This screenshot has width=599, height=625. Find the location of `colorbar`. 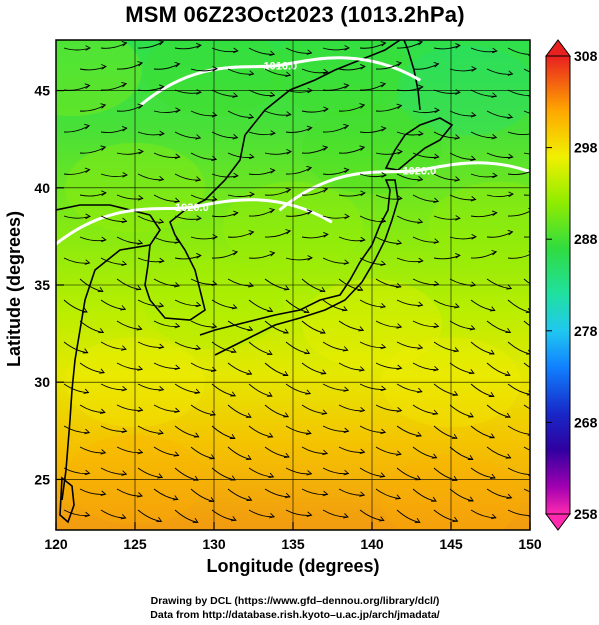

colorbar is located at coordinates (558, 285).